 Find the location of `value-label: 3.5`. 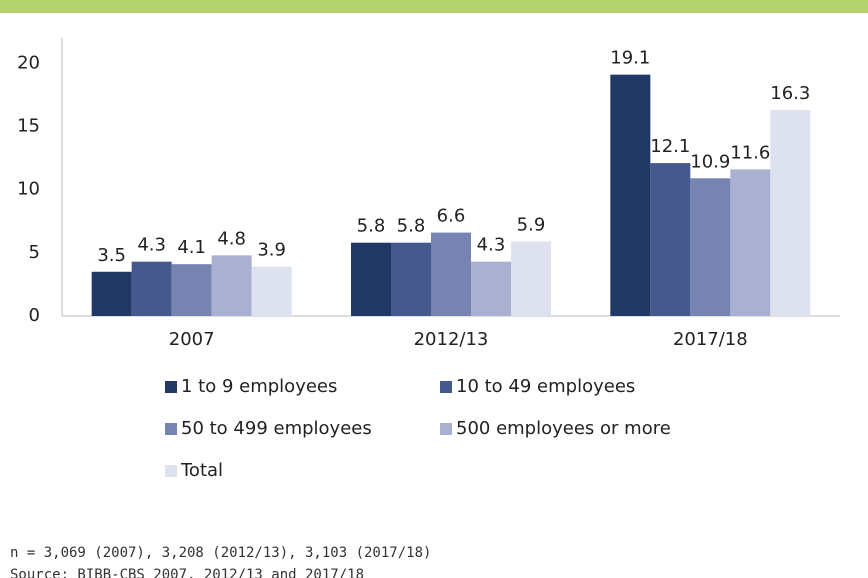

value-label: 3.5 is located at coordinates (111, 255).